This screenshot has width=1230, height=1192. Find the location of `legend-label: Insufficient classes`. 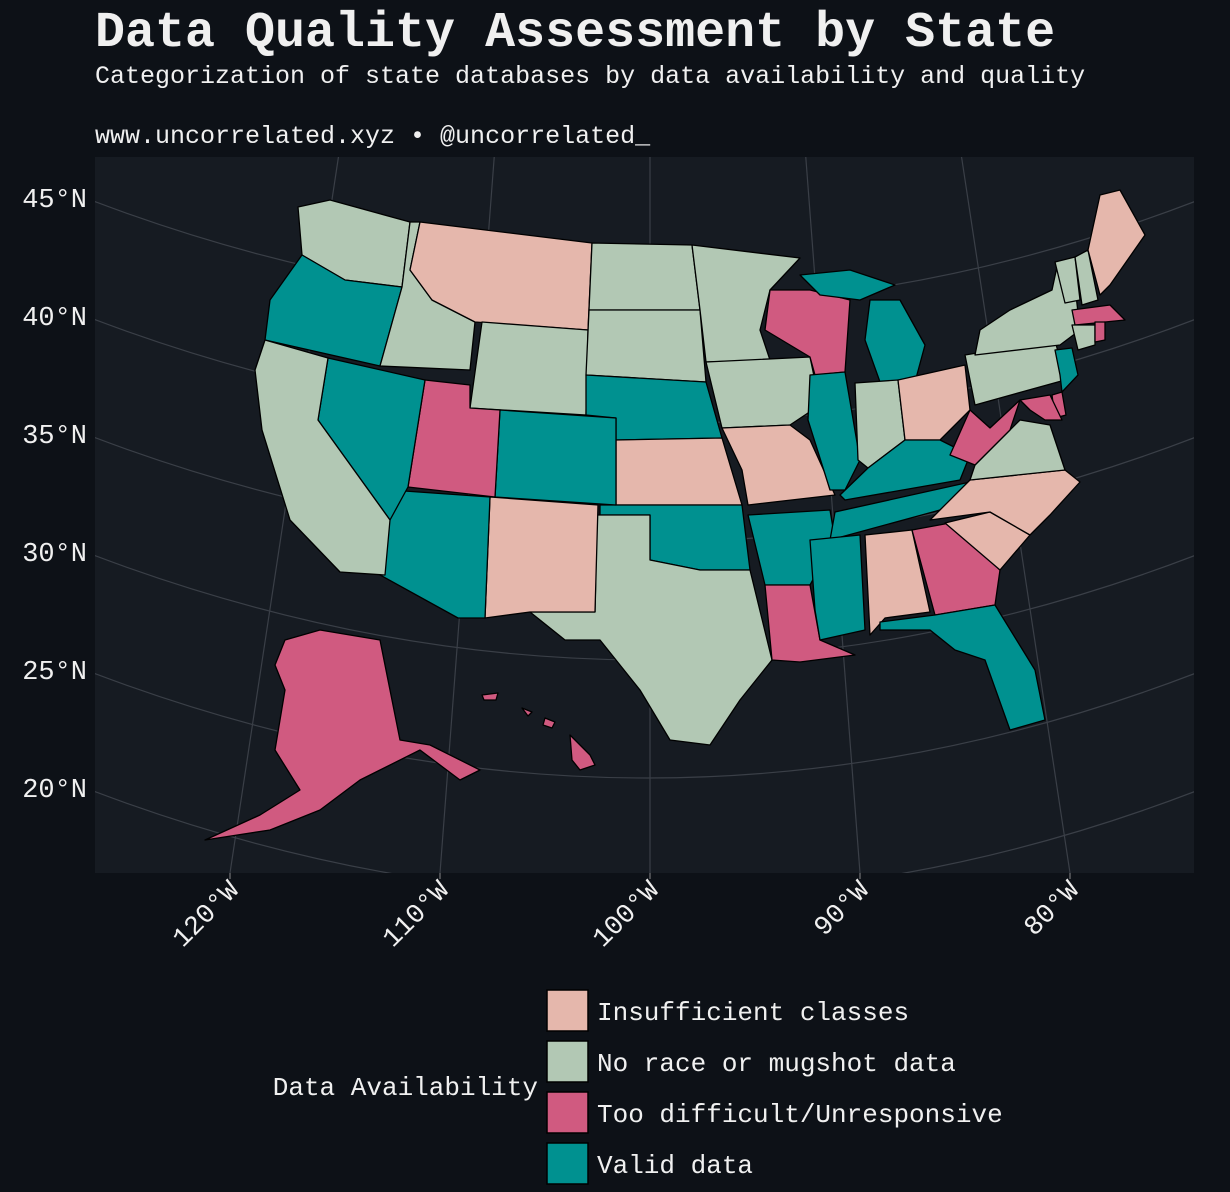

legend-label: Insufficient classes is located at coordinates (753, 1013).